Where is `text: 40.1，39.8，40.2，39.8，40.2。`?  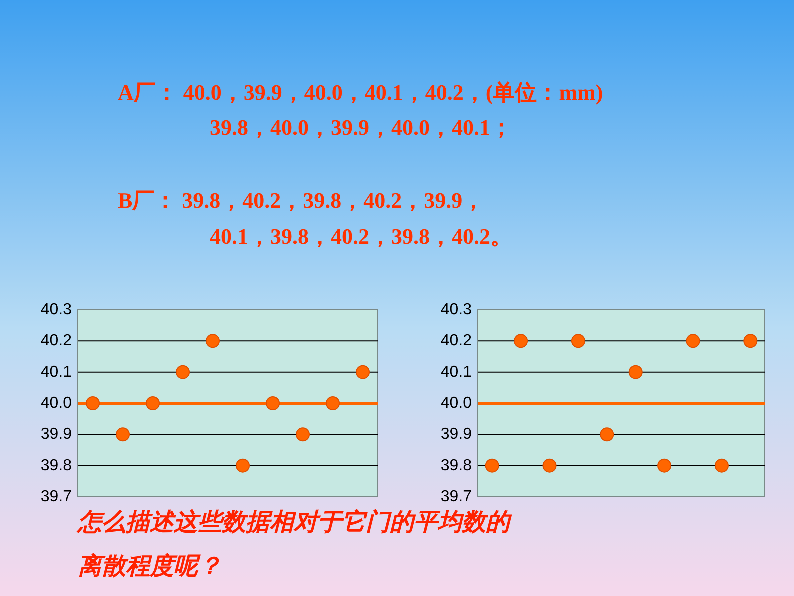 text: 40.1，39.8，40.2，39.8，40.2。 is located at coordinates (361, 236).